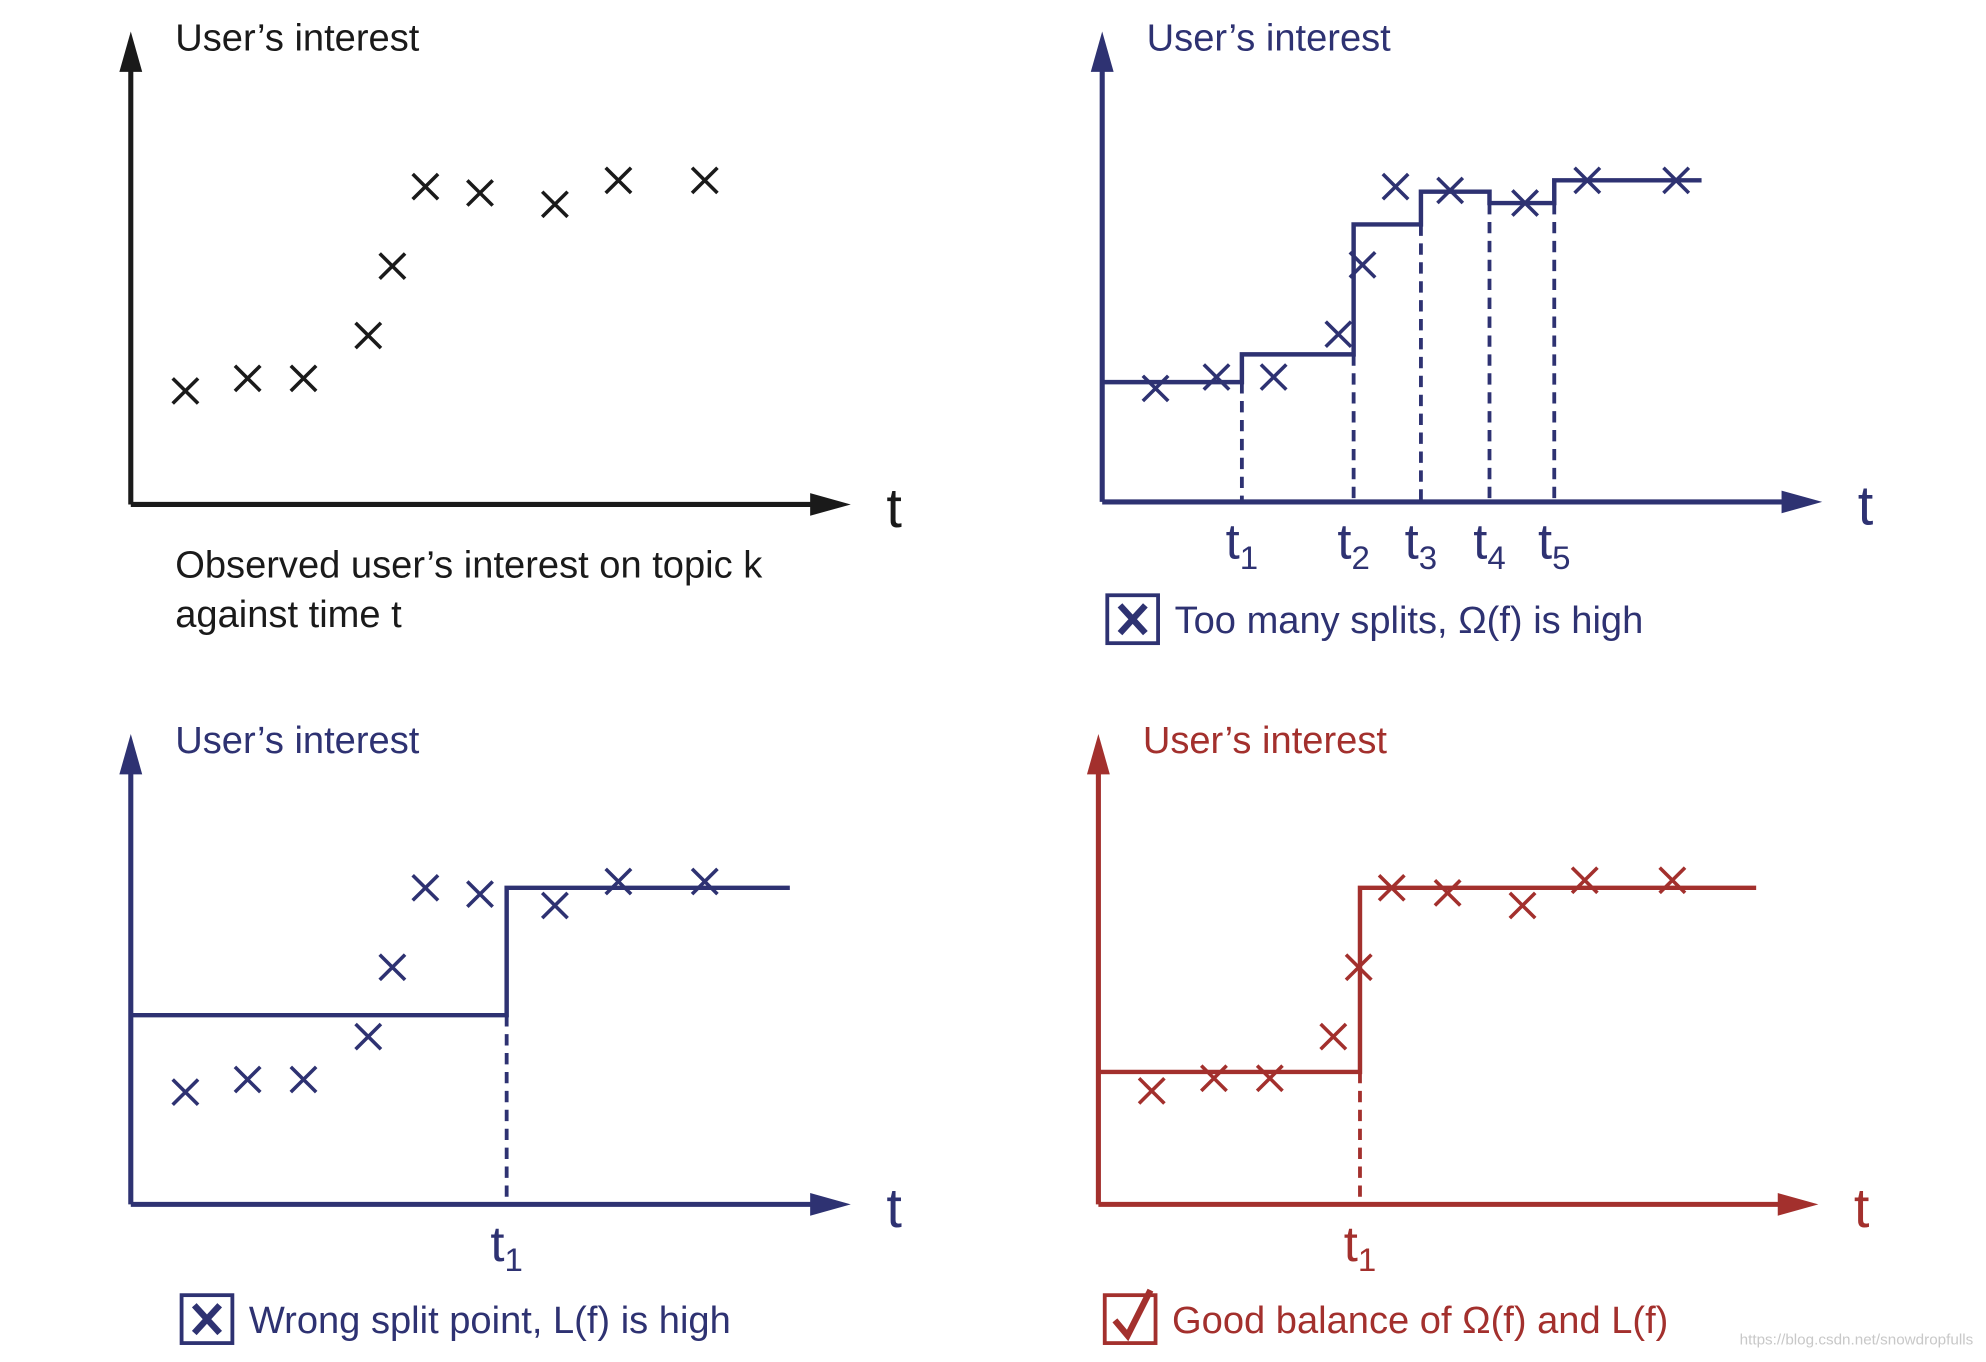 The image size is (1986, 1362). What do you see at coordinates (469, 566) in the screenshot?
I see `caption: Observed user’s interest on topic k` at bounding box center [469, 566].